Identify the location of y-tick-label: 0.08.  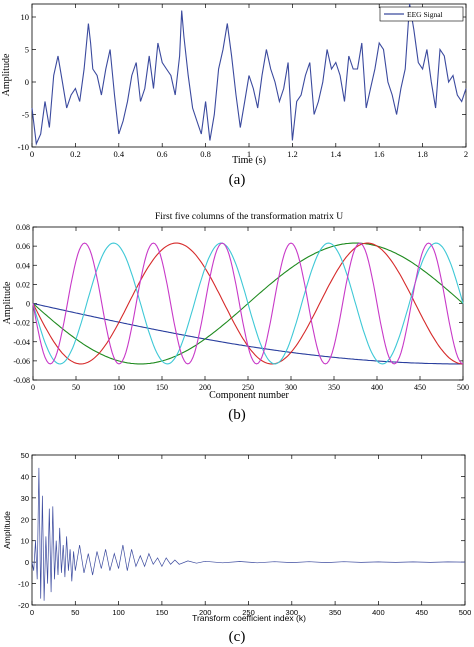
(23, 227).